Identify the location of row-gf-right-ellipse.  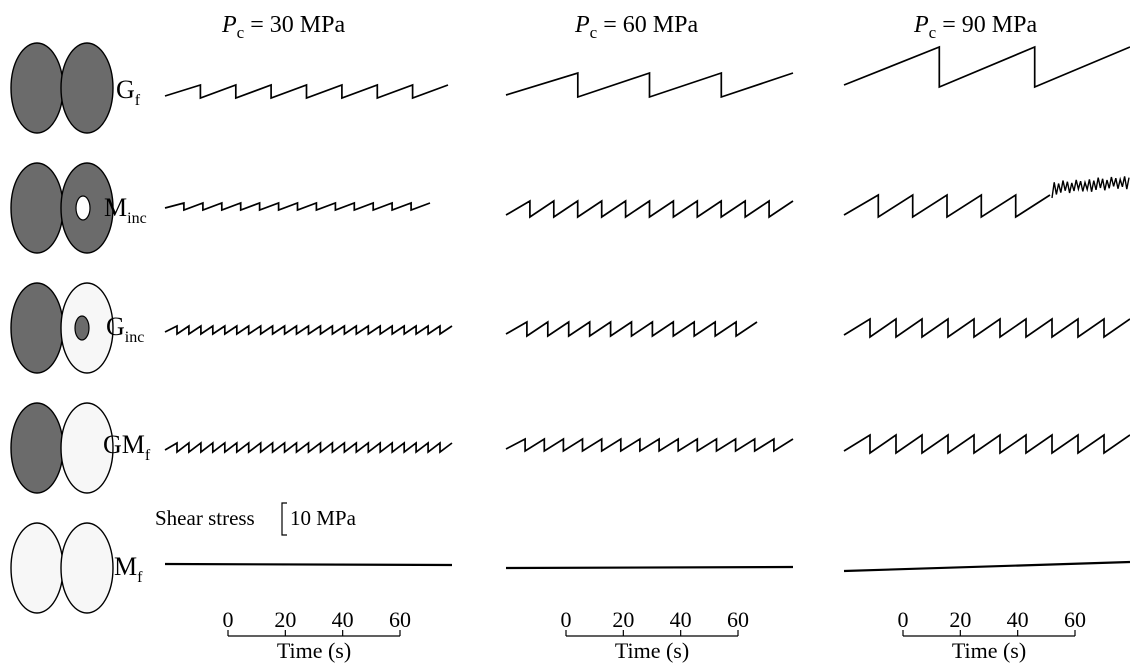
(87, 88).